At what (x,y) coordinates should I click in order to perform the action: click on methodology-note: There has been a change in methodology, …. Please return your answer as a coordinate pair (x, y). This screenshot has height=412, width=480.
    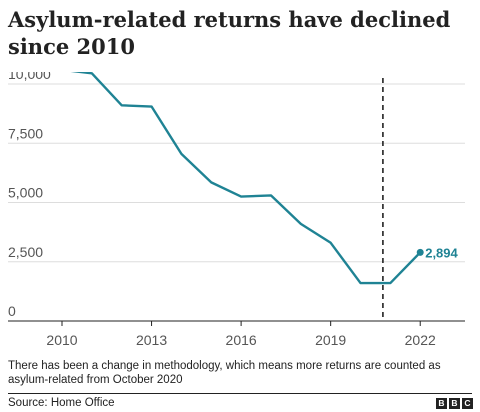
    Looking at the image, I should click on (224, 373).